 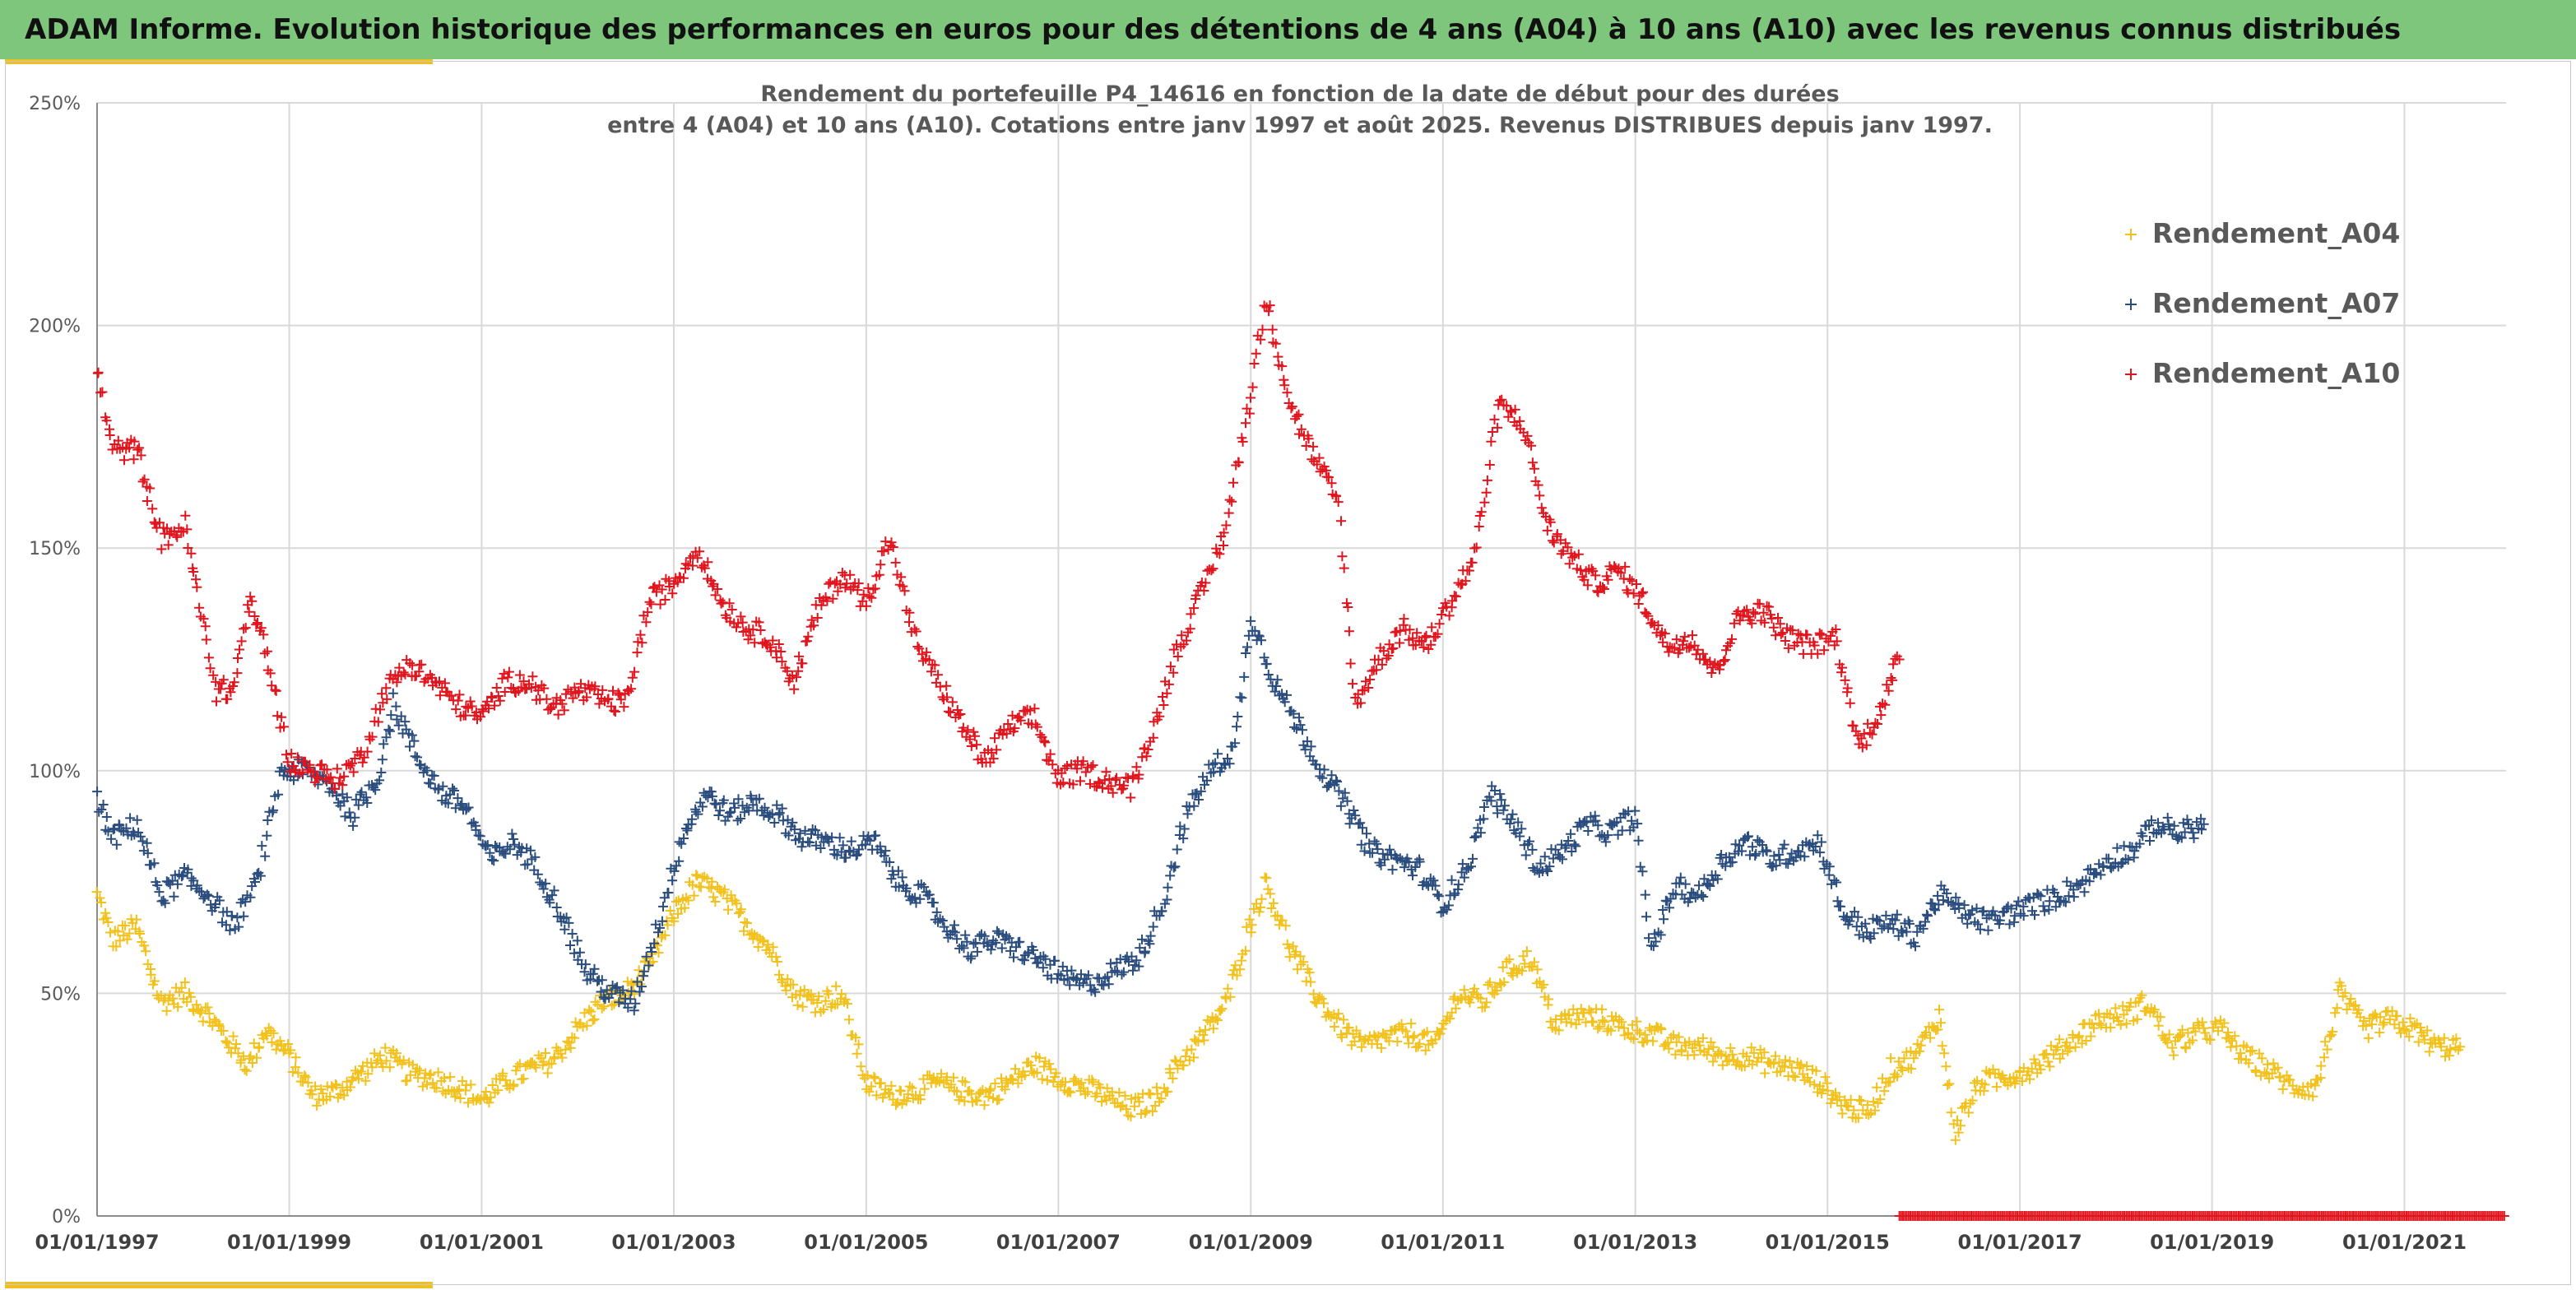 What do you see at coordinates (482, 1242) in the screenshot?
I see `x-tick-label: 01/01/2001` at bounding box center [482, 1242].